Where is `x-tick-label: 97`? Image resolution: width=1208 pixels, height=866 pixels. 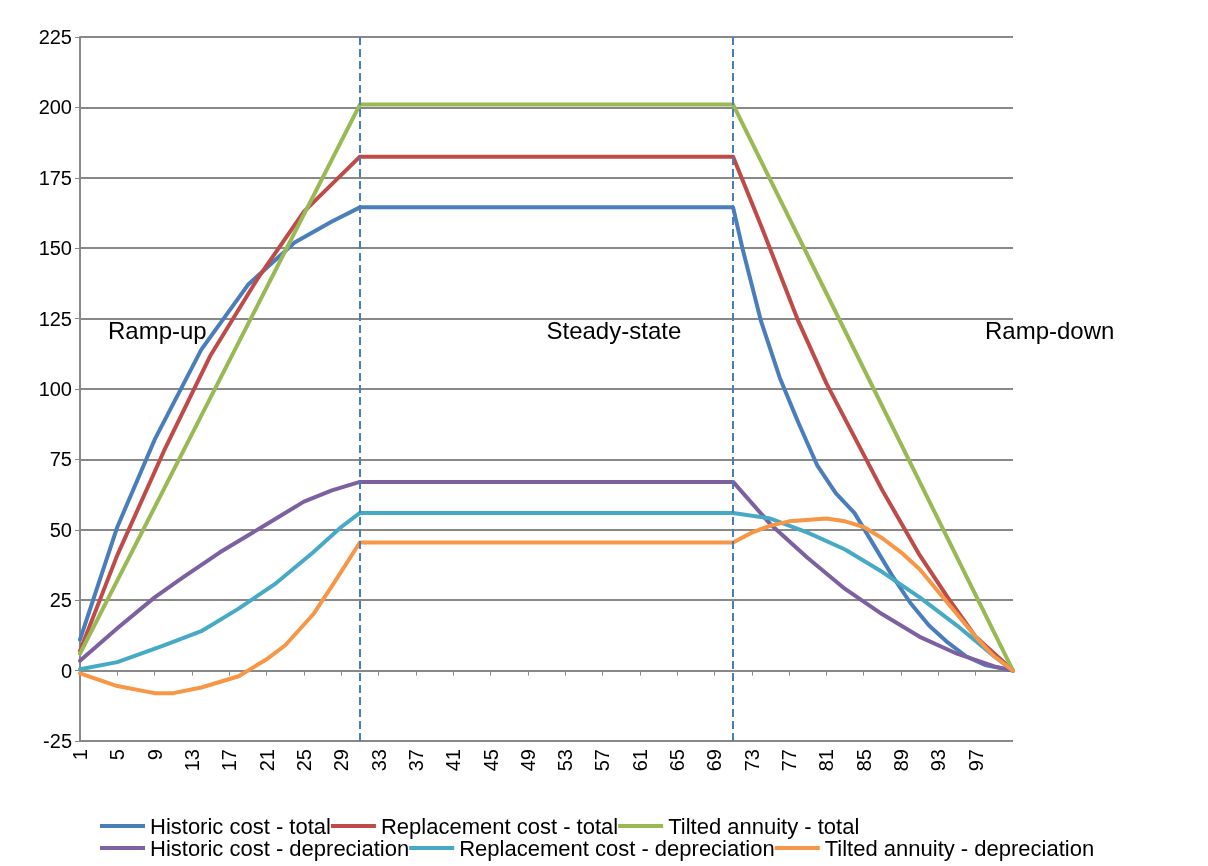
x-tick-label: 97 is located at coordinates (975, 760).